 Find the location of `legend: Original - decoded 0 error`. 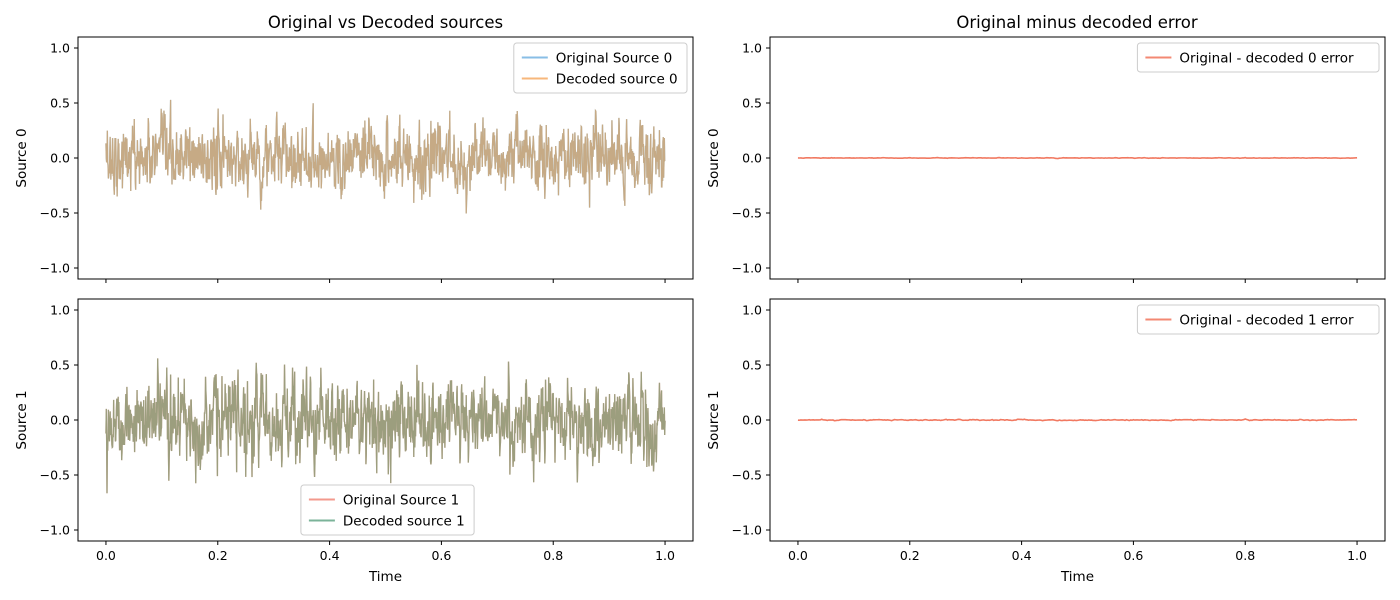

legend: Original - decoded 0 error is located at coordinates (1258, 57).